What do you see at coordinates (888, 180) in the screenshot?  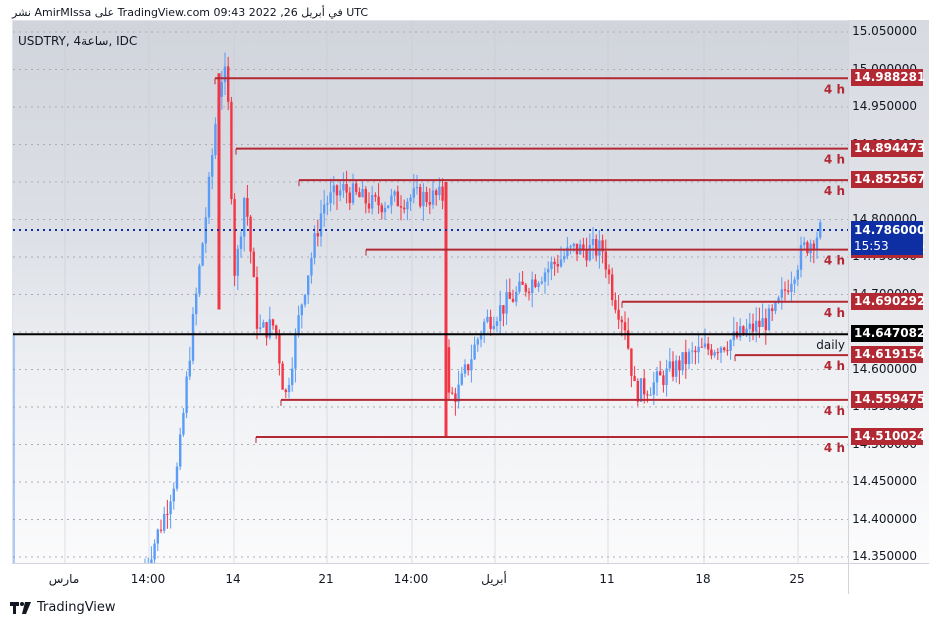 I see `level-price-badge: 14.852567` at bounding box center [888, 180].